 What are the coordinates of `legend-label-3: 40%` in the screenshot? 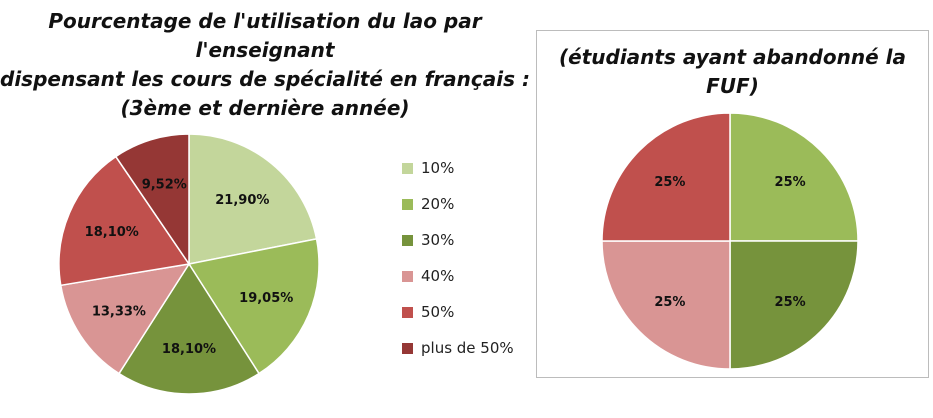 It's located at (438, 276).